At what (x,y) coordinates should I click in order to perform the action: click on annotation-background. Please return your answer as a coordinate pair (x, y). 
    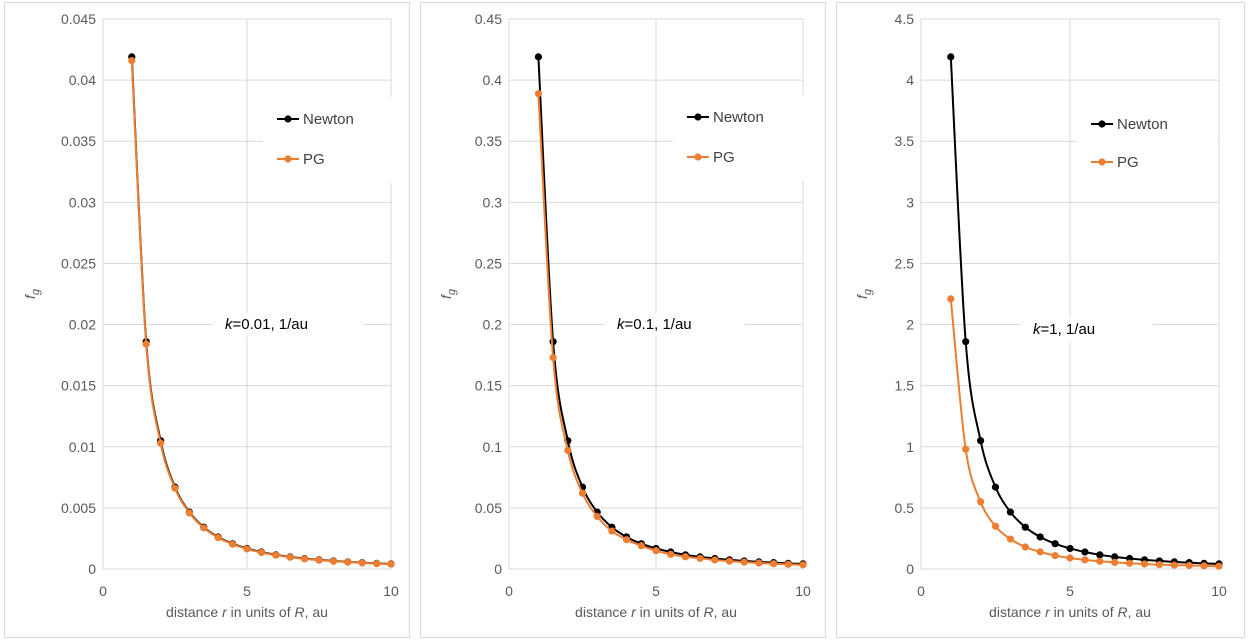
    Looking at the image, I should click on (1087, 330).